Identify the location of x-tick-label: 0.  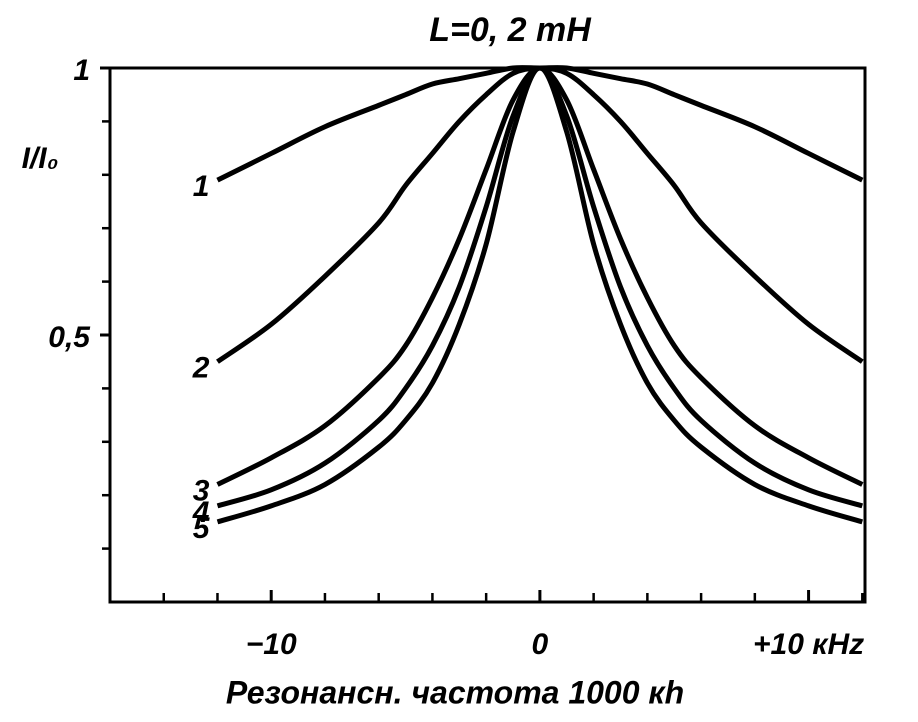
(540, 644).